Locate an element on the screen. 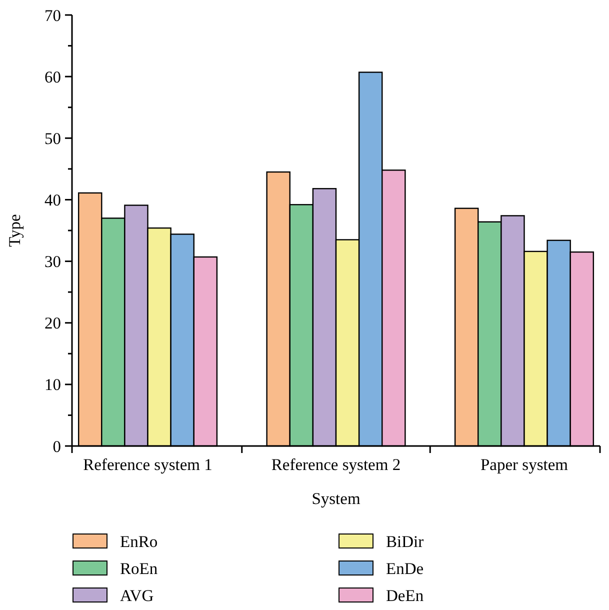  legend-label: EnRo is located at coordinates (139, 541).